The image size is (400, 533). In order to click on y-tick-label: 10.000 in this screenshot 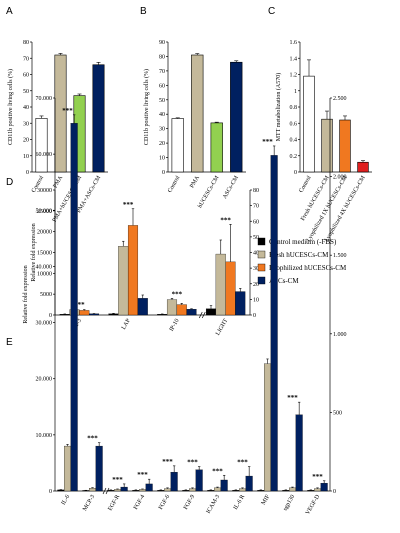, I will do `click(44, 436)`.